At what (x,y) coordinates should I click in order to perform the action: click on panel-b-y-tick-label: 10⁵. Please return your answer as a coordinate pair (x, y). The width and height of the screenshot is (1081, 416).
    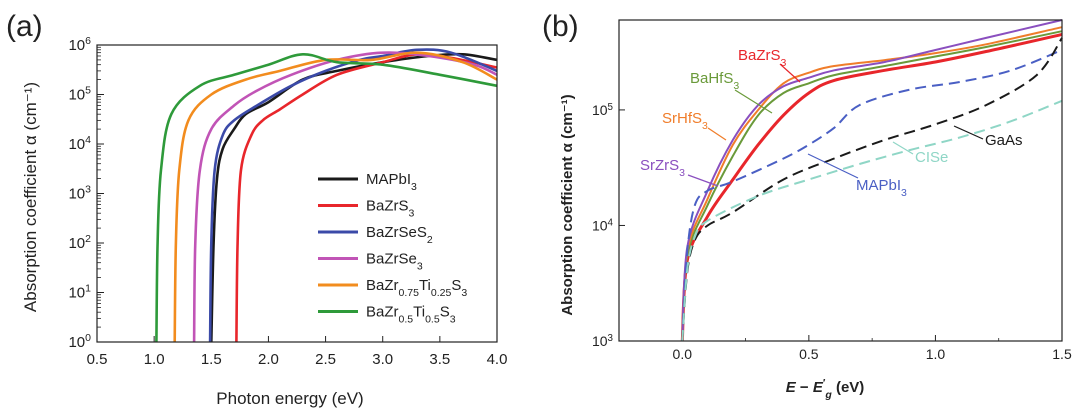
    Looking at the image, I should click on (603, 109).